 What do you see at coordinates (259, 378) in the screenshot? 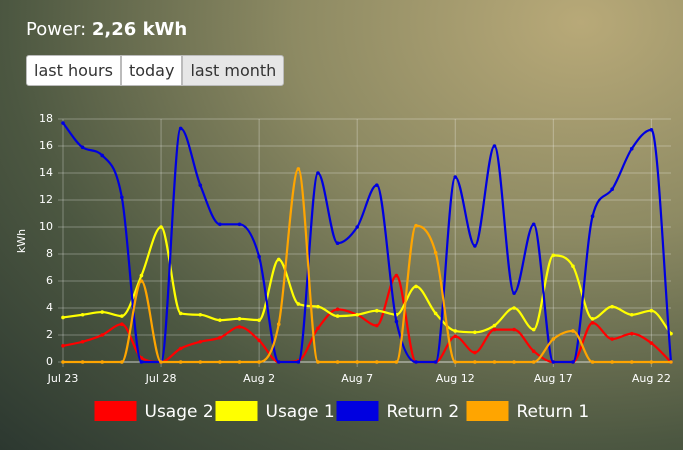
I see `x-tick-label: Aug 2` at bounding box center [259, 378].